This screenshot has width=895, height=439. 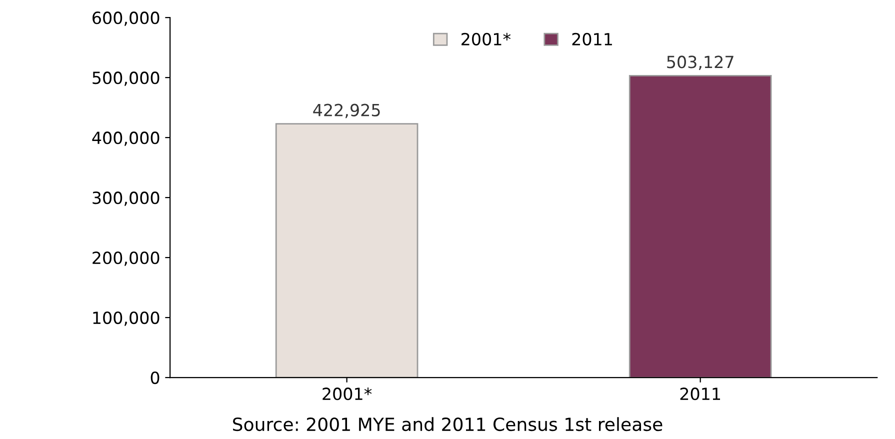 I want to click on y-tick-label: 400,000, so click(x=126, y=139).